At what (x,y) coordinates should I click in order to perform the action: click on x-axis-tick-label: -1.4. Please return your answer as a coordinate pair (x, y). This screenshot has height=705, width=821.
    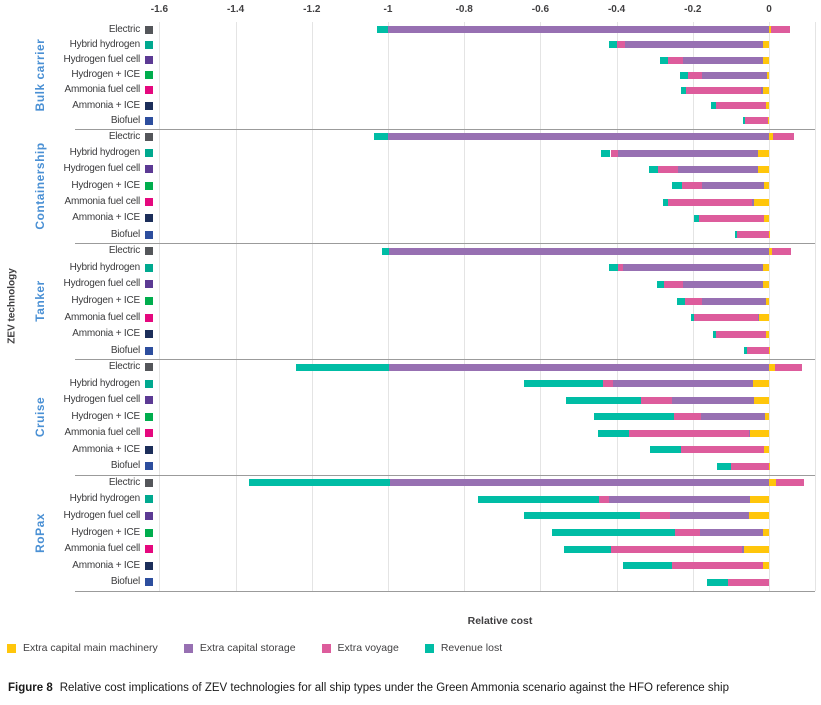
    Looking at the image, I should click on (235, 9).